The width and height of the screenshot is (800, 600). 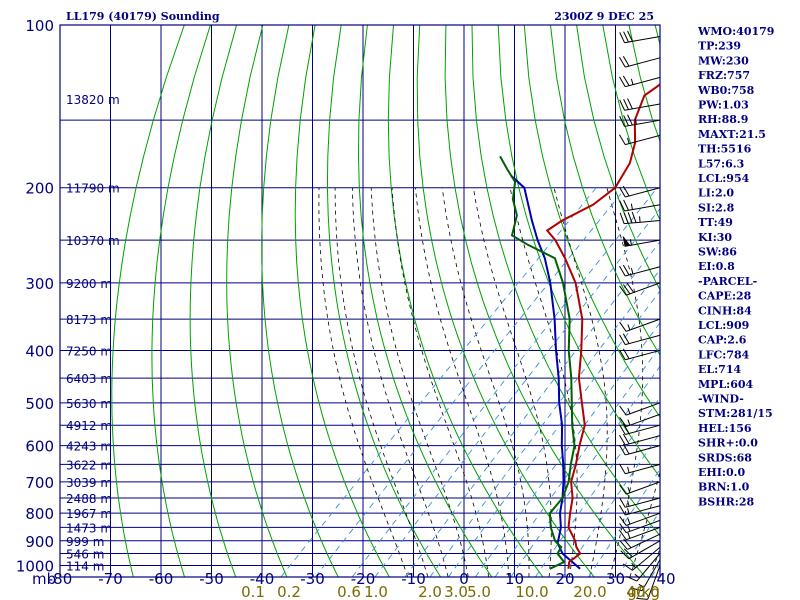 I want to click on mixing-ratio-tick-label: 20.0, so click(x=589, y=591).